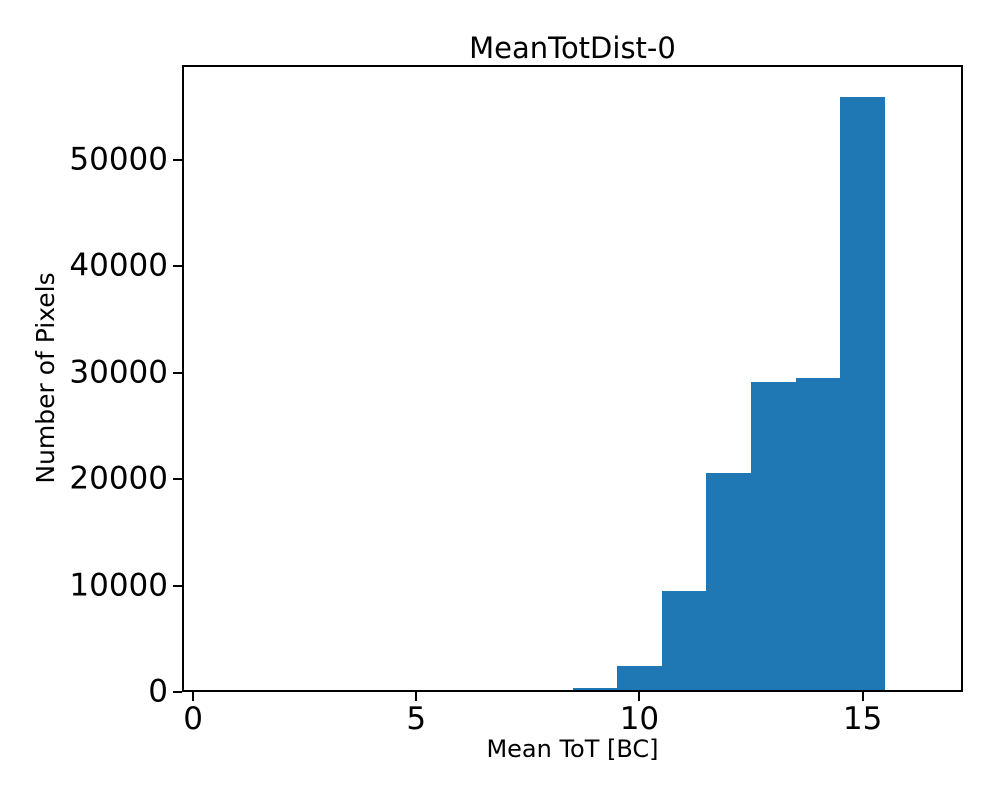 Image resolution: width=1000 pixels, height=800 pixels. What do you see at coordinates (118, 372) in the screenshot?
I see `y-tick-label: 30000` at bounding box center [118, 372].